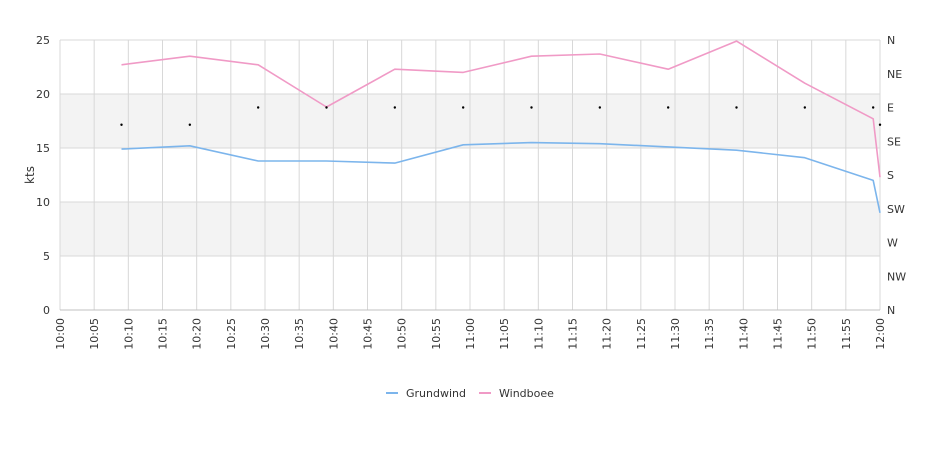  I want to click on legend-item-grundwind: Grundwind, so click(426, 393).